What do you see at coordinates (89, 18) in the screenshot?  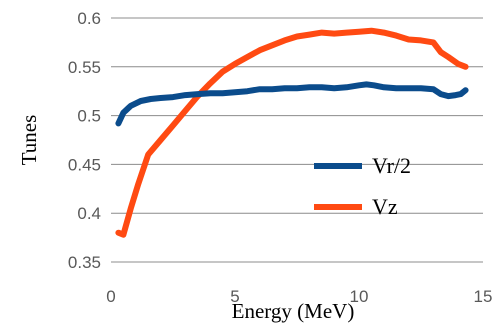 I see `y-tick-label: 0.6` at bounding box center [89, 18].